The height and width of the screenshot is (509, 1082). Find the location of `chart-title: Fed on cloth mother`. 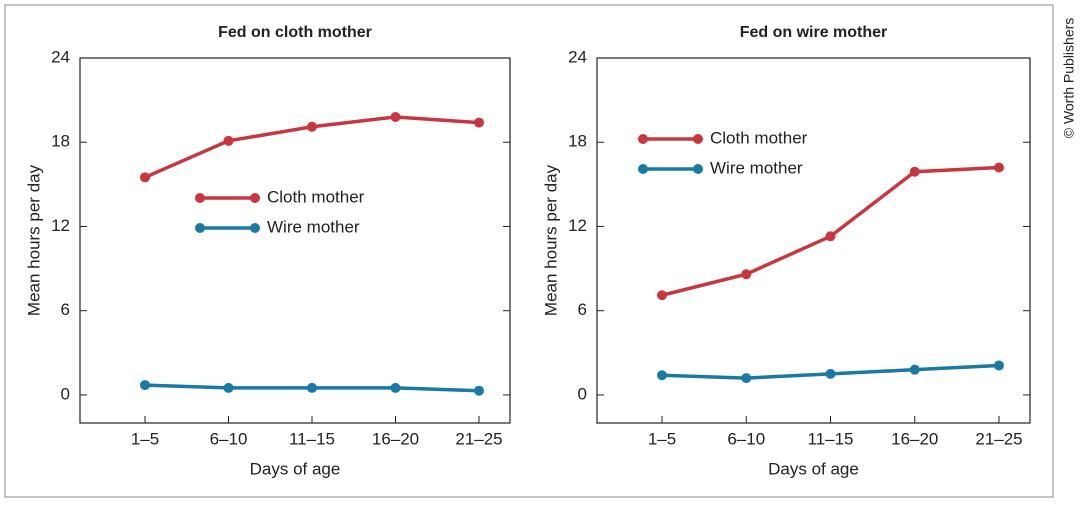

chart-title: Fed on cloth mother is located at coordinates (295, 32).